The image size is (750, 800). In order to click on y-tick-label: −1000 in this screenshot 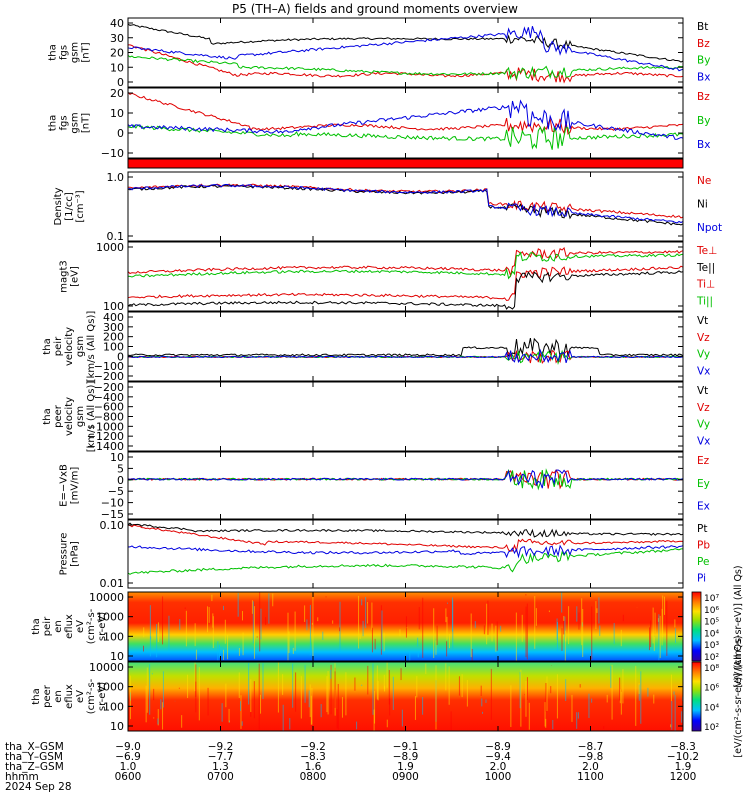, I will do `click(105, 426)`.